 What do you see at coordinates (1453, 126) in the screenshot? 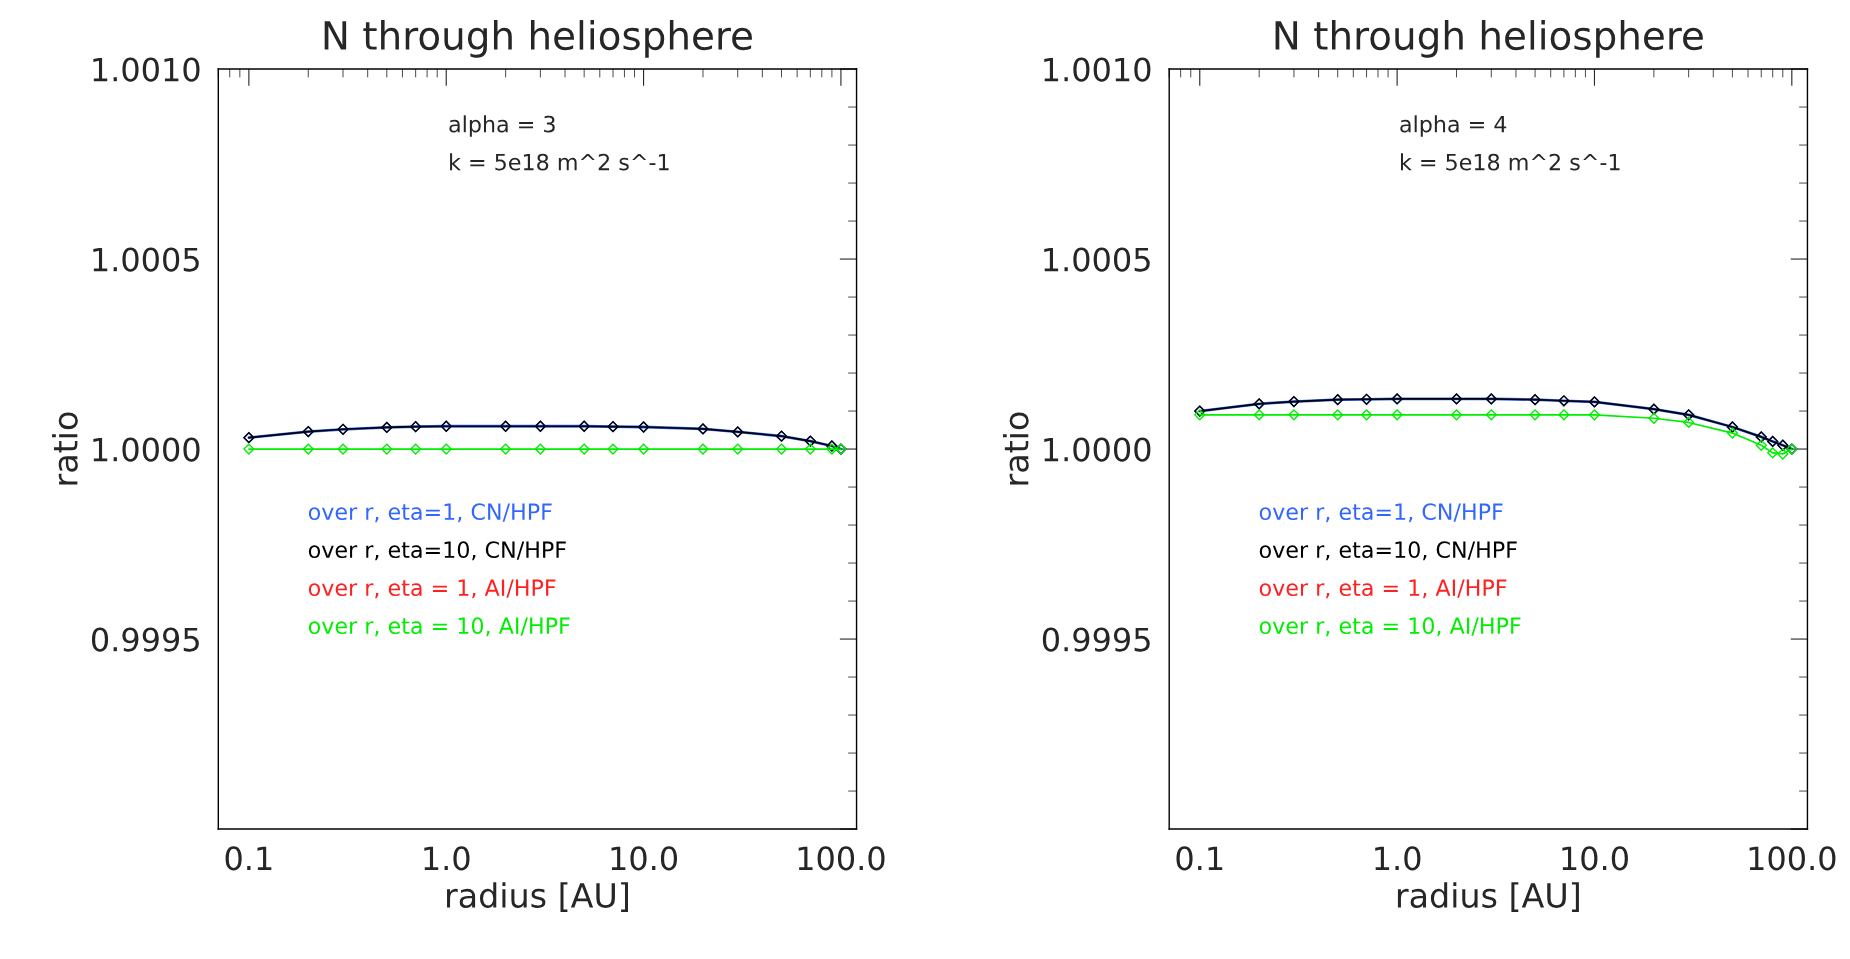
I see `annotation: alpha = 4` at bounding box center [1453, 126].